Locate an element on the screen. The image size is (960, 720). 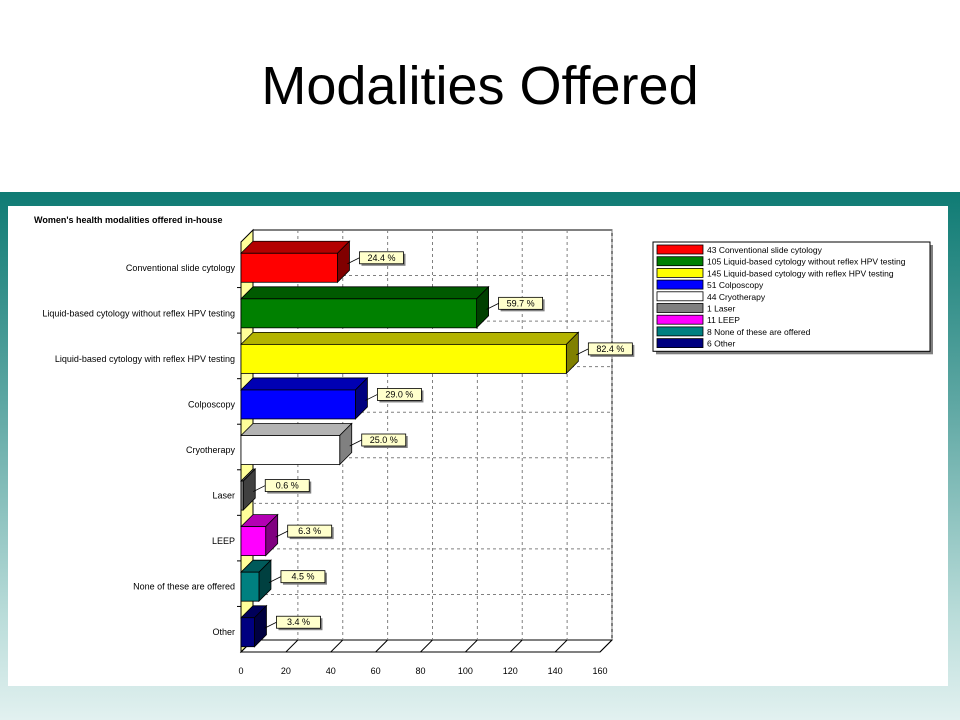
data-label: 25.0 % is located at coordinates (384, 440).